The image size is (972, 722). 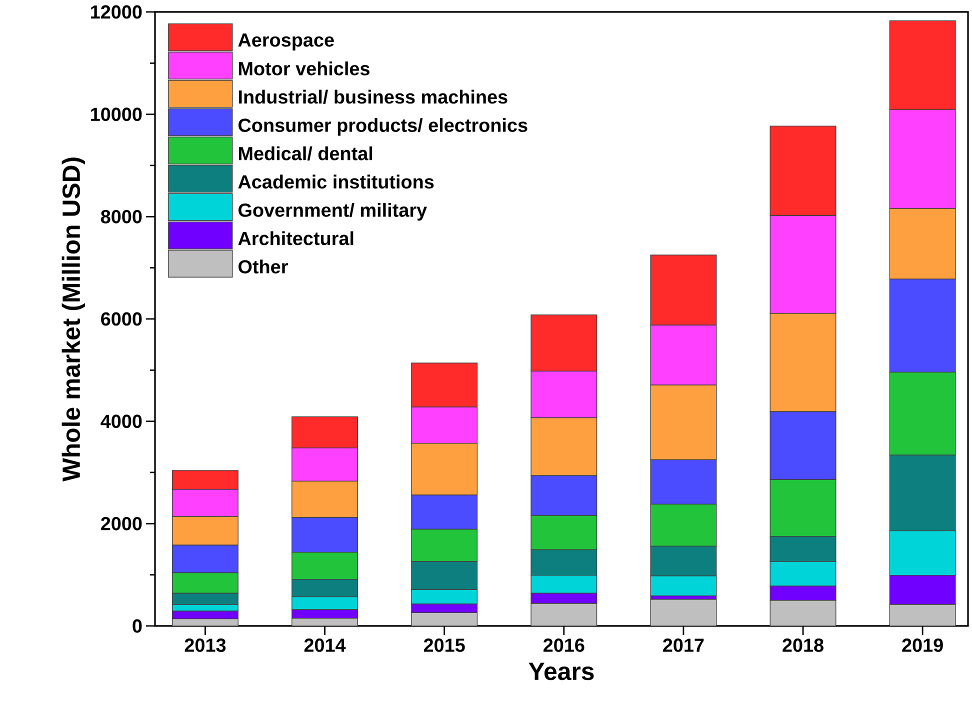 What do you see at coordinates (444, 645) in the screenshot?
I see `x-tick-label: 2015` at bounding box center [444, 645].